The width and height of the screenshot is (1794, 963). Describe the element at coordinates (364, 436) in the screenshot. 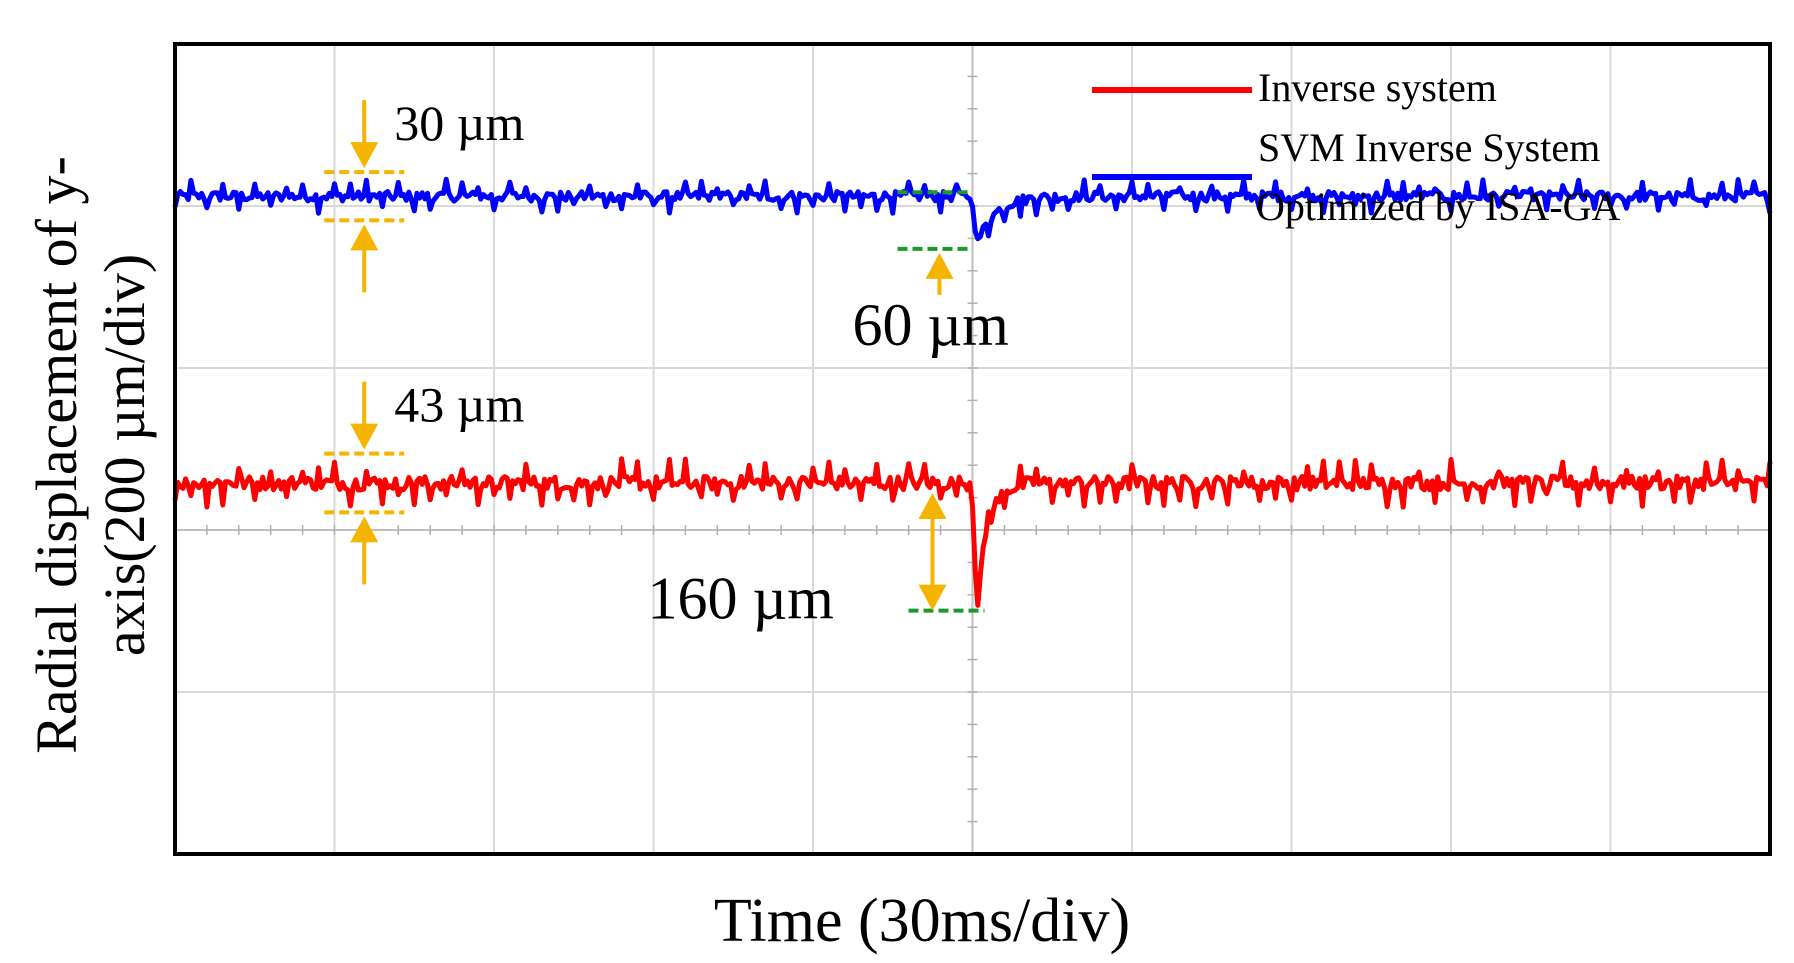

I see `ripple-arrow-down-red-head` at that location.